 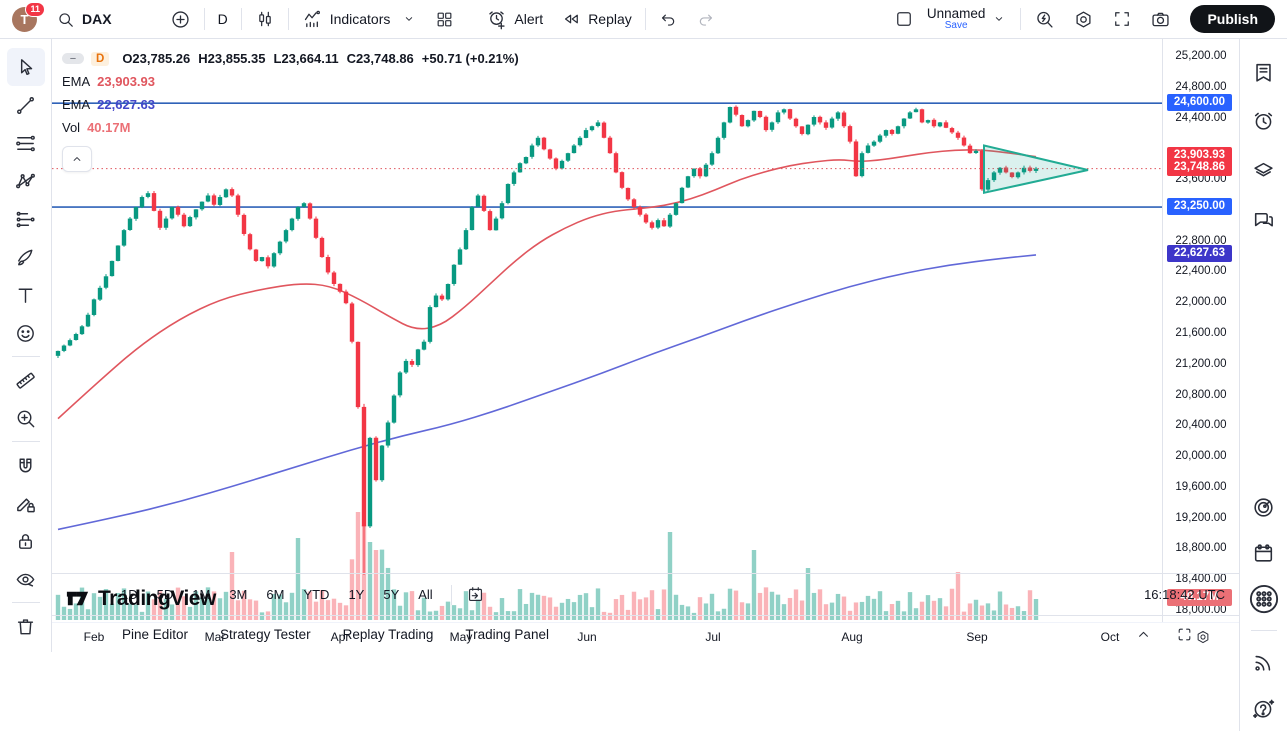 What do you see at coordinates (26, 295) in the screenshot?
I see `tool-text` at bounding box center [26, 295].